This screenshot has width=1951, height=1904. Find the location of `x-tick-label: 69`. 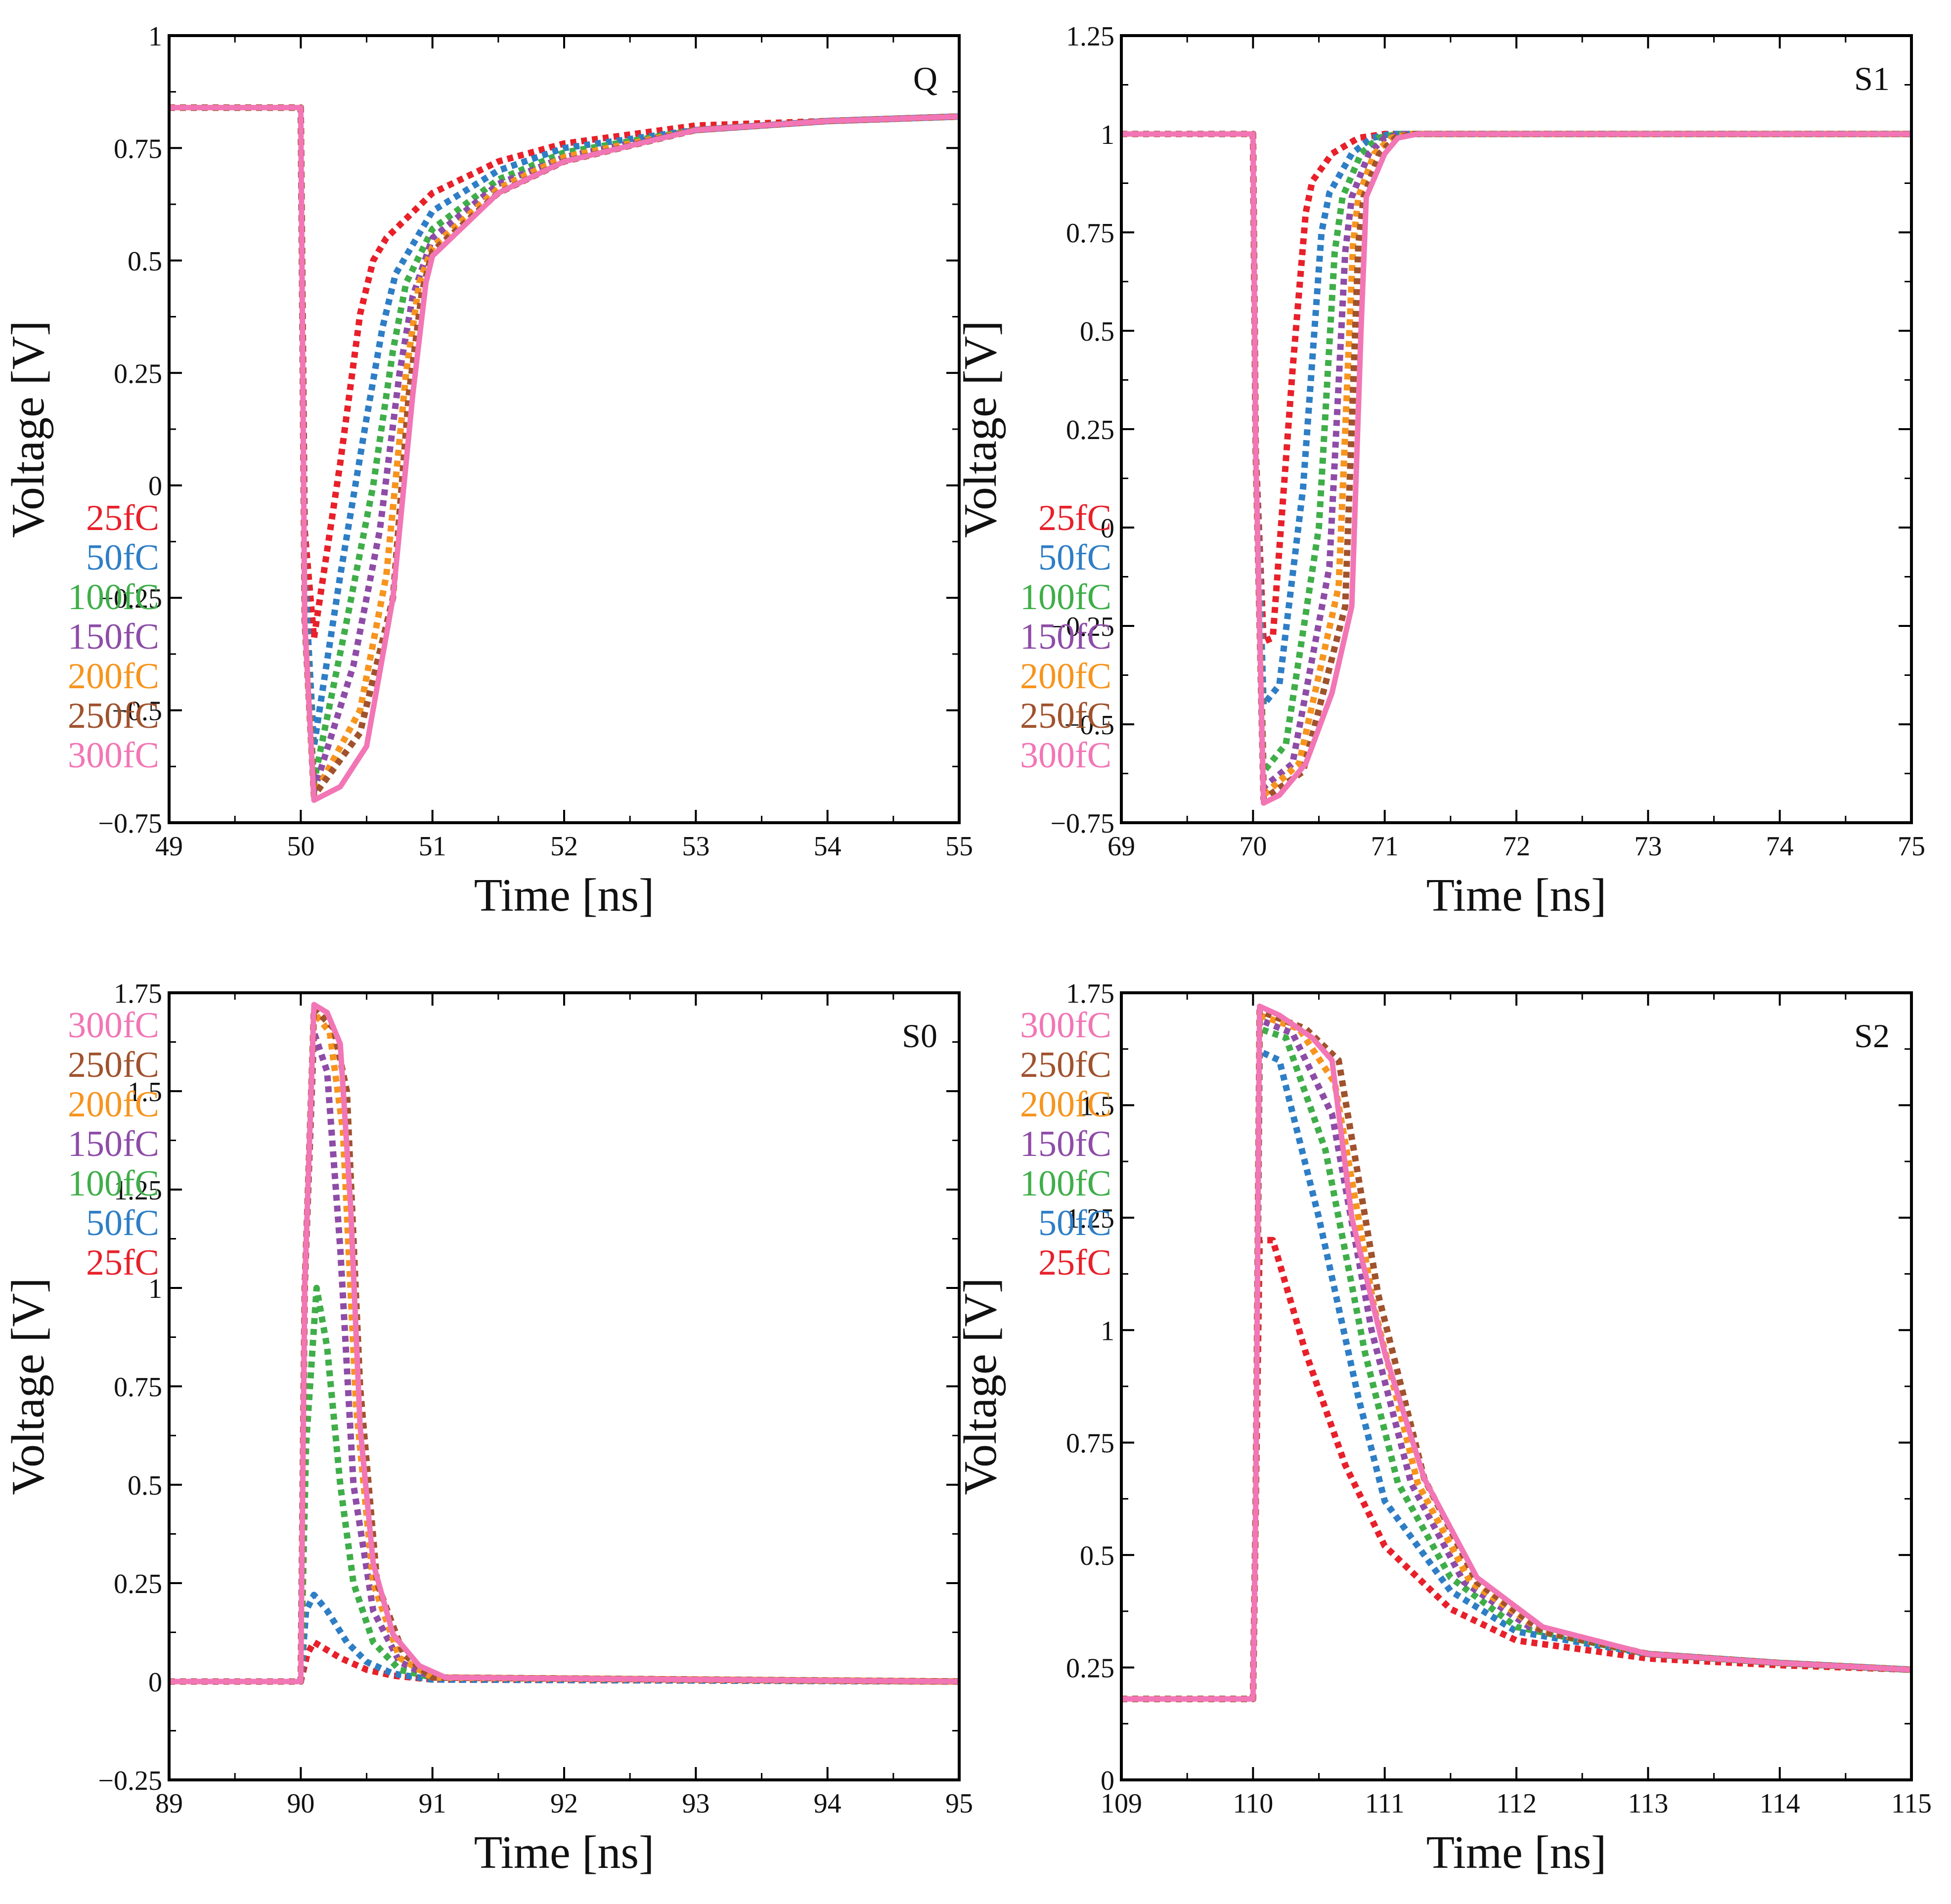

x-tick-label: 69 is located at coordinates (1121, 847).